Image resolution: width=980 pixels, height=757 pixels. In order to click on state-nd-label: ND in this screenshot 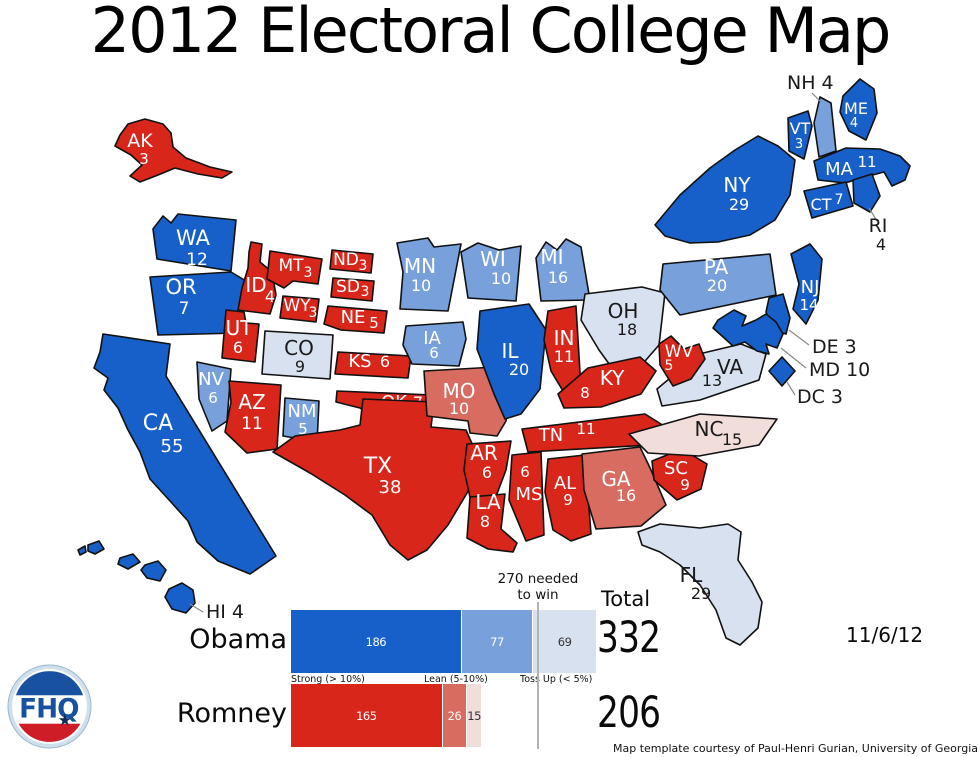, I will do `click(346, 260)`.